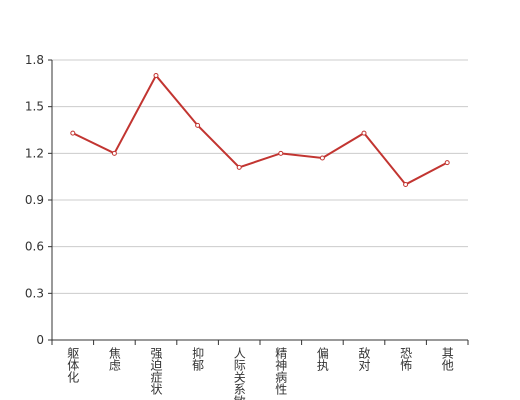 The image size is (520, 400). What do you see at coordinates (34, 293) in the screenshot?
I see `y-tick-label: 0.3` at bounding box center [34, 293].